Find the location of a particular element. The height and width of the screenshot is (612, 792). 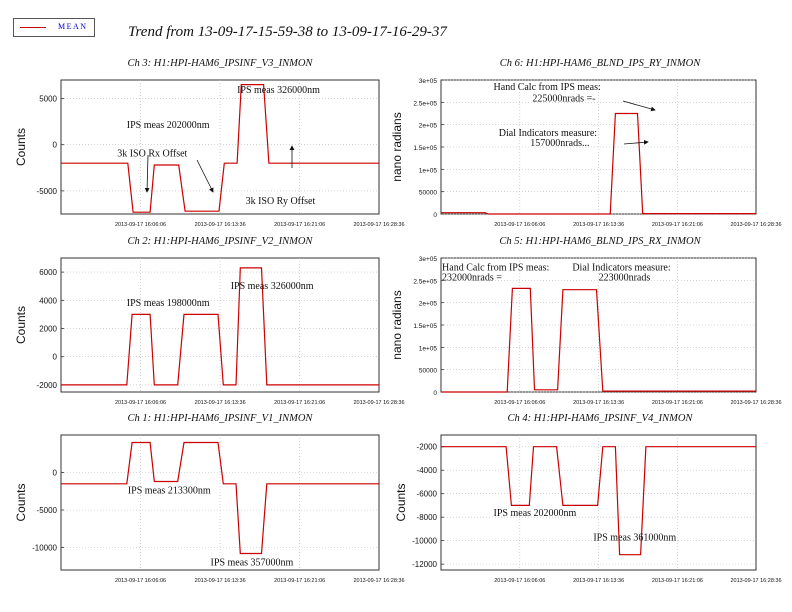

y-tick-label-ch3: 0 is located at coordinates (55, 145).